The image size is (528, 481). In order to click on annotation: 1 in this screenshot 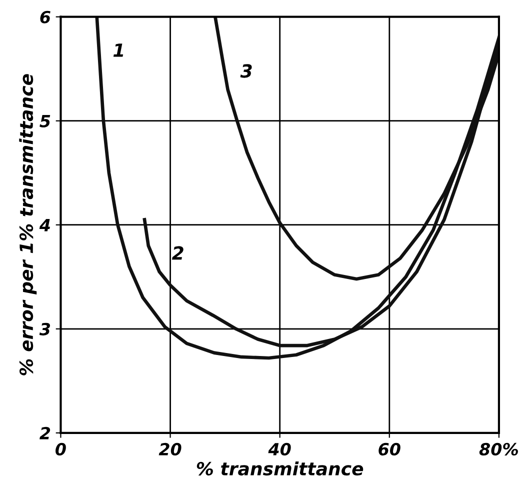, I will do `click(118, 50)`.